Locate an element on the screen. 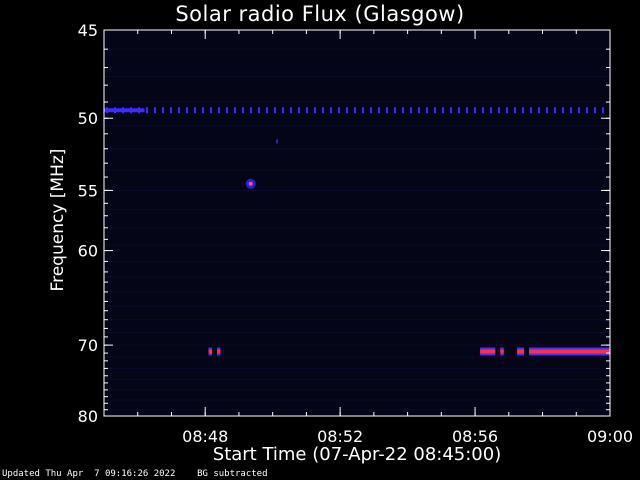 Image resolution: width=640 pixels, height=480 pixels. y-tick-label: 70 is located at coordinates (88, 345).